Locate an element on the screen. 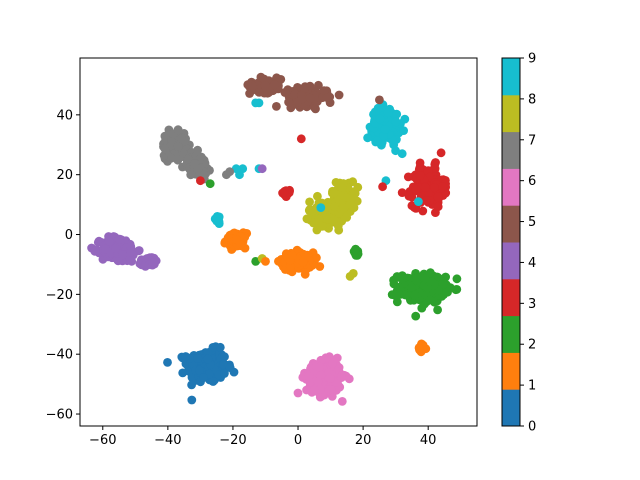  colorbar-tick-label: 8 is located at coordinates (532, 99).